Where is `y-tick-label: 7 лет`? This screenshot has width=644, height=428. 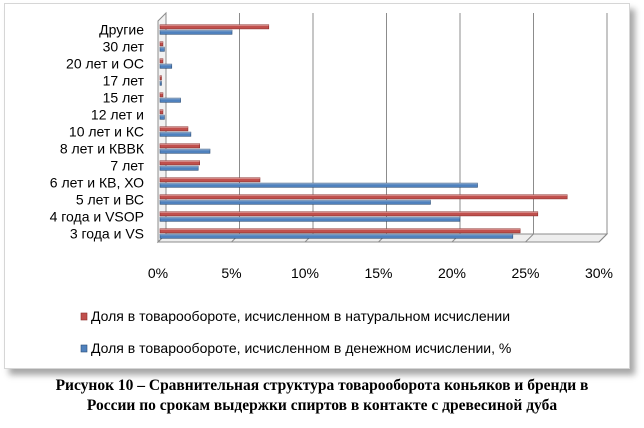
y-tick-label: 7 лет is located at coordinates (127, 166).